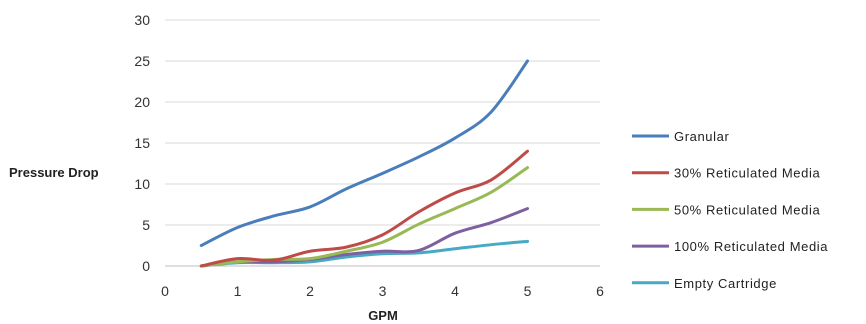 Image resolution: width=866 pixels, height=324 pixels. What do you see at coordinates (364, 237) in the screenshot?
I see `series-line-100pct-reticulated-media` at bounding box center [364, 237].